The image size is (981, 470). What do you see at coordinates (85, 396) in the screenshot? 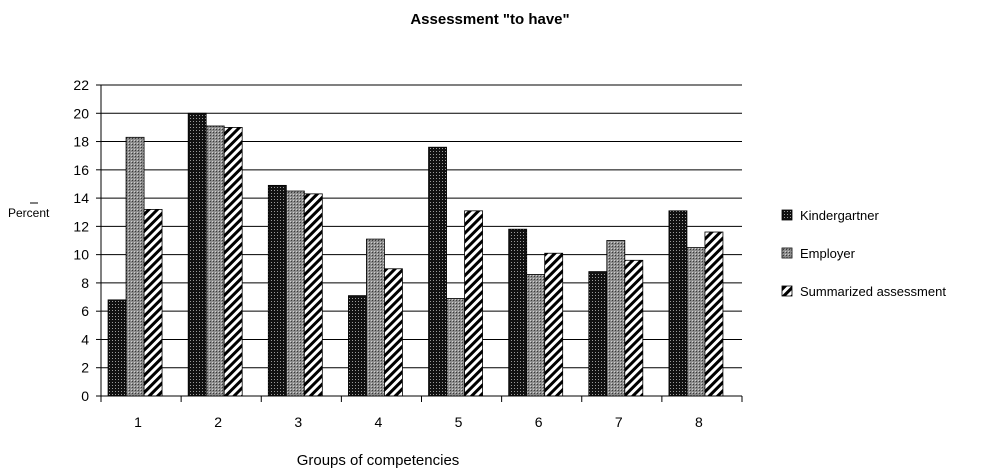
I see `y-tick-label: 0` at bounding box center [85, 396].